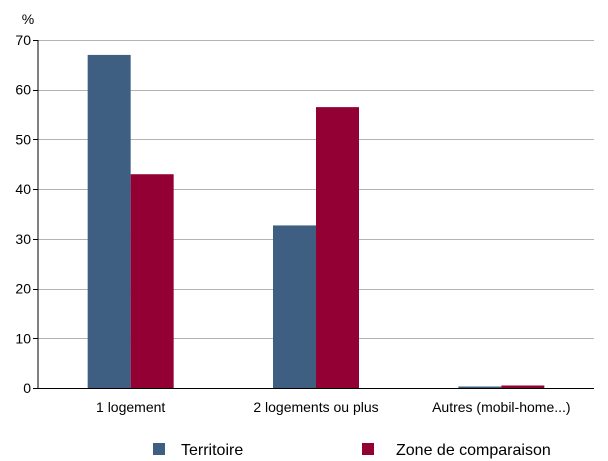 The height and width of the screenshot is (461, 608). What do you see at coordinates (23, 139) in the screenshot?
I see `y-tick-label: 50` at bounding box center [23, 139].